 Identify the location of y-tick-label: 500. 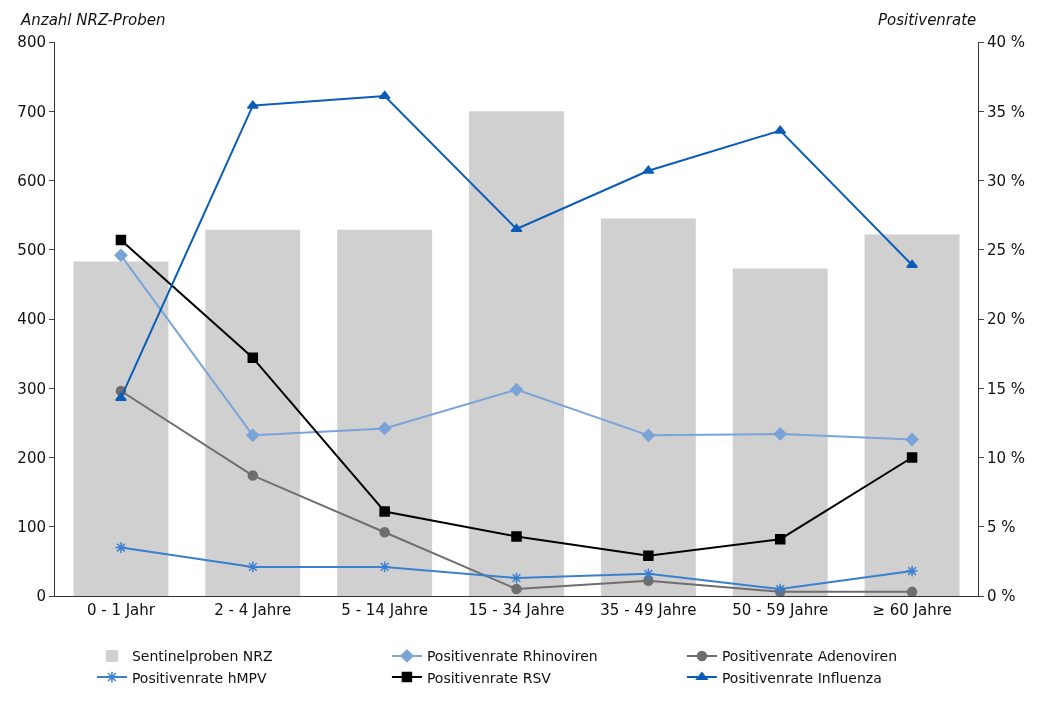
(31, 250).